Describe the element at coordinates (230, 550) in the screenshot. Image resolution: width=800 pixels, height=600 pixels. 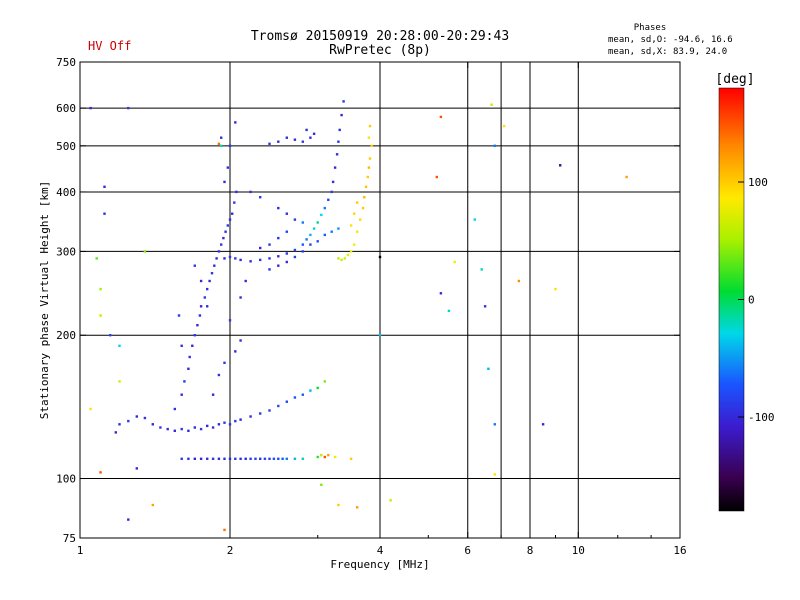
I see `x-tick-label: 2` at that location.